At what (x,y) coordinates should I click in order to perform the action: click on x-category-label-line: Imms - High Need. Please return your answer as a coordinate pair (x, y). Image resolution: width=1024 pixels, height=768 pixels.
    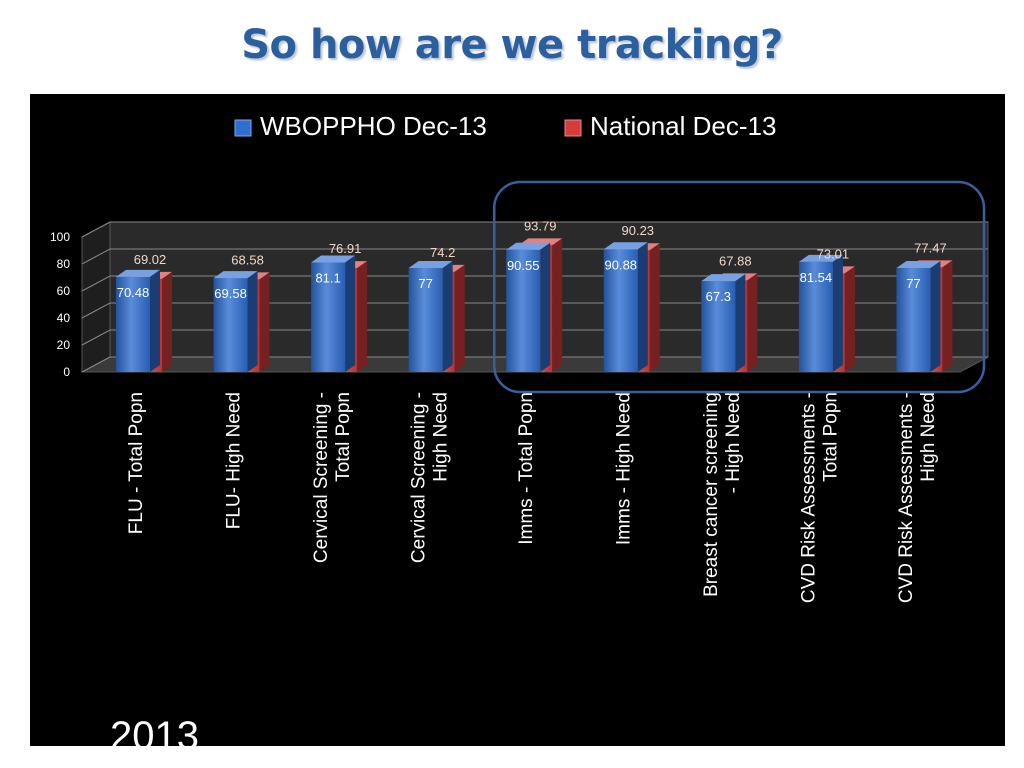
    Looking at the image, I should click on (624, 468).